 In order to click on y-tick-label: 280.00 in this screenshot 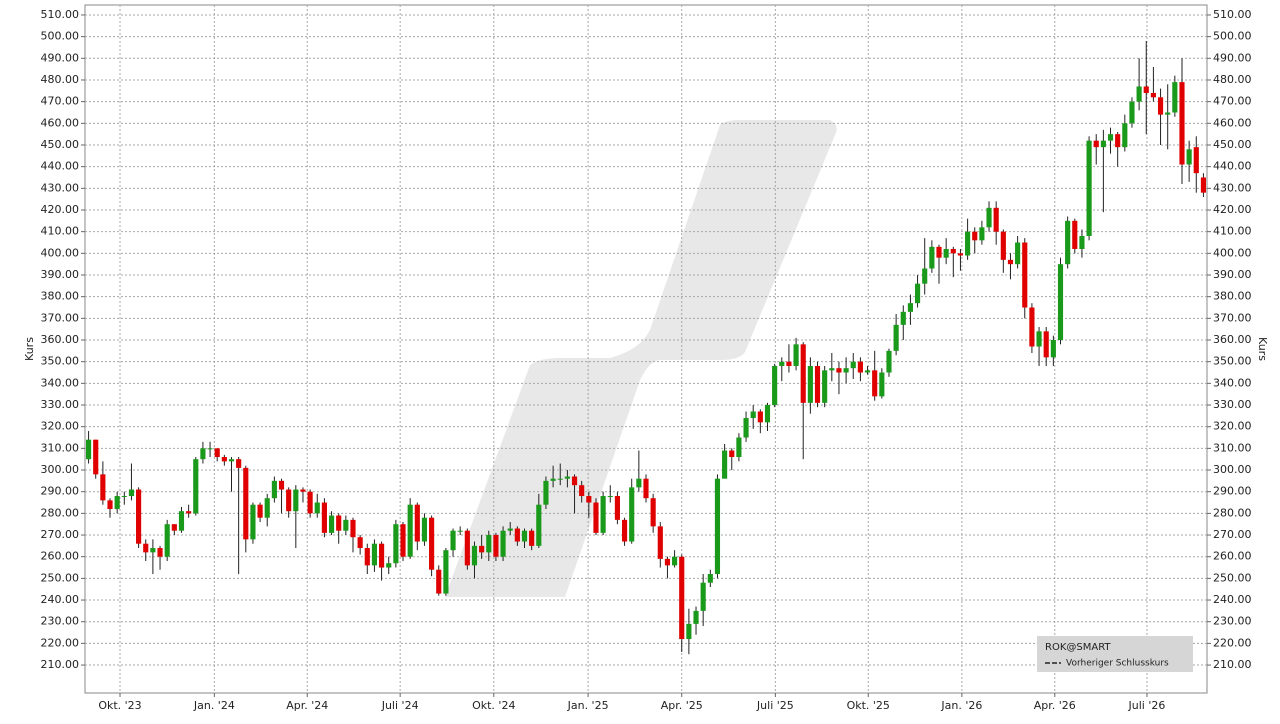, I will do `click(60, 512)`.